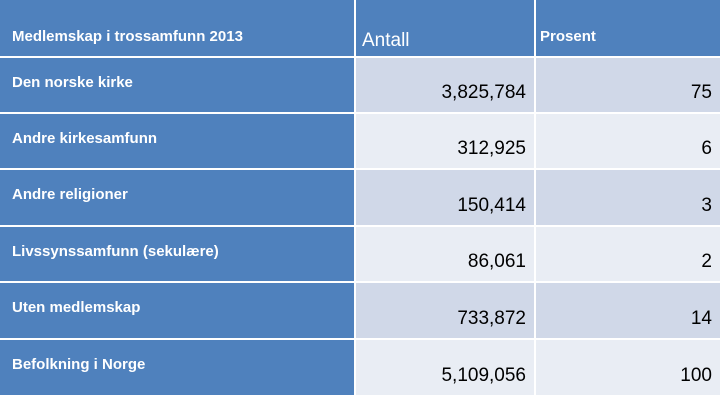 This screenshot has width=720, height=405. What do you see at coordinates (446, 255) in the screenshot?
I see `row-count-cell: 86,061` at bounding box center [446, 255].